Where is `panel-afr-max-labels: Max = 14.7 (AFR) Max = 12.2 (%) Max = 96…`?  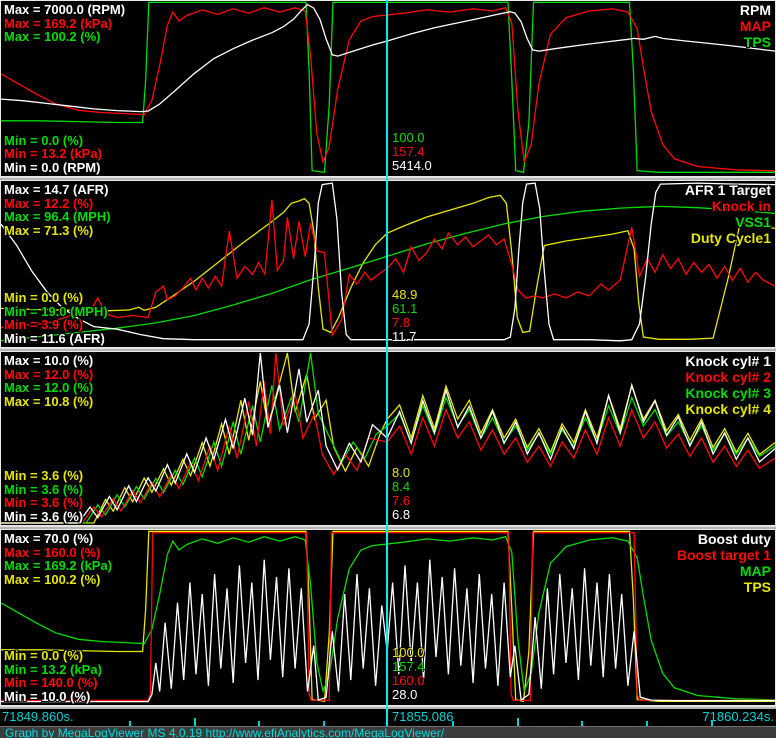
panel-afr-max-labels: Max = 14.7 (AFR) Max = 12.2 (%) Max = 96… is located at coordinates (57, 210).